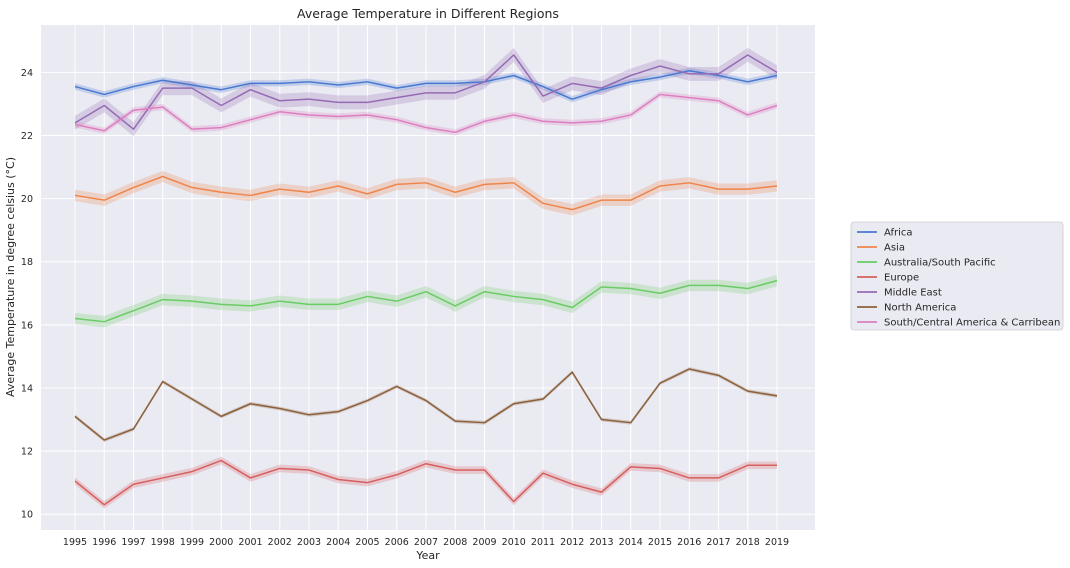 The image size is (1070, 568). What do you see at coordinates (894, 248) in the screenshot?
I see `legend-label: Asia` at bounding box center [894, 248].